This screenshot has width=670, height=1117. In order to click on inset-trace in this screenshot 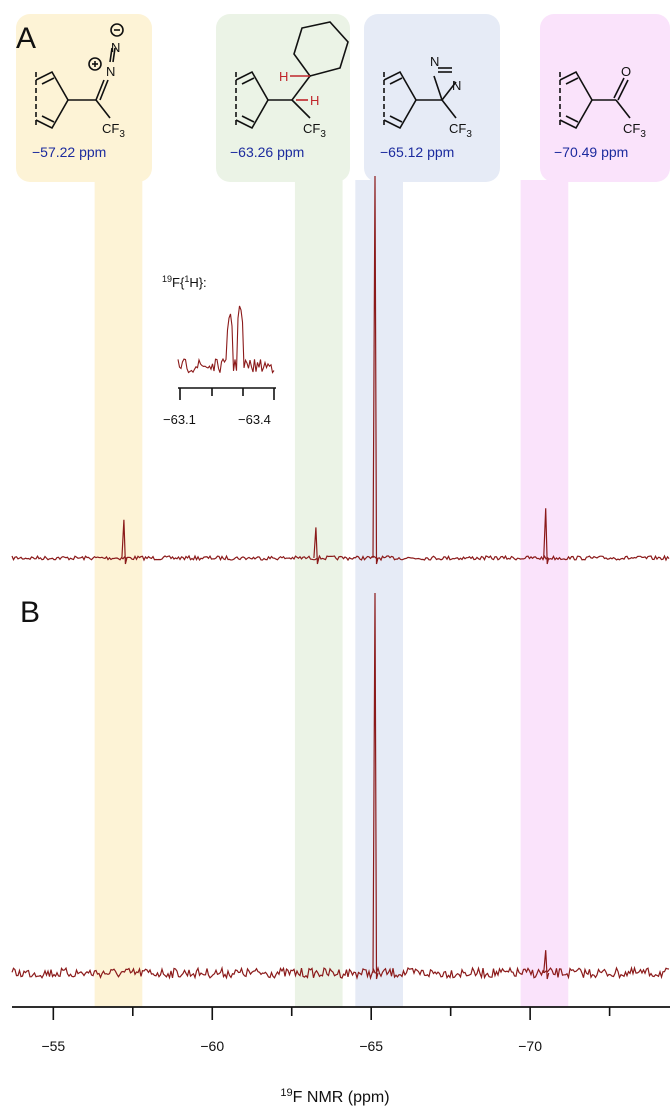, I will do `click(226, 339)`.